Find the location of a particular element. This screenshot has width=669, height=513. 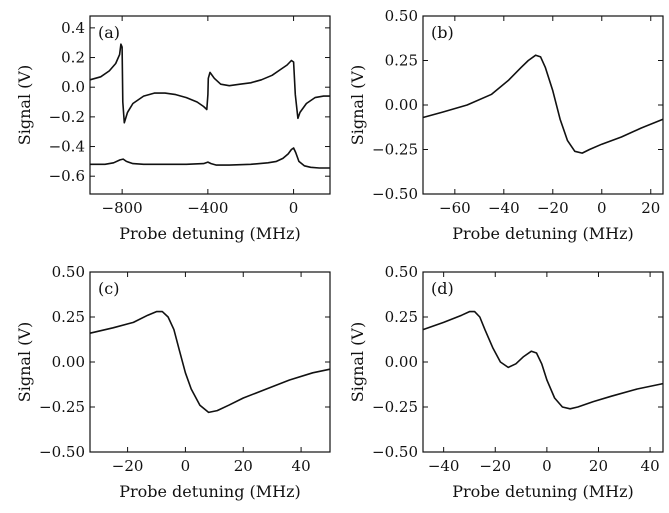

y-tick-label-d: 0.50 is located at coordinates (401, 272).